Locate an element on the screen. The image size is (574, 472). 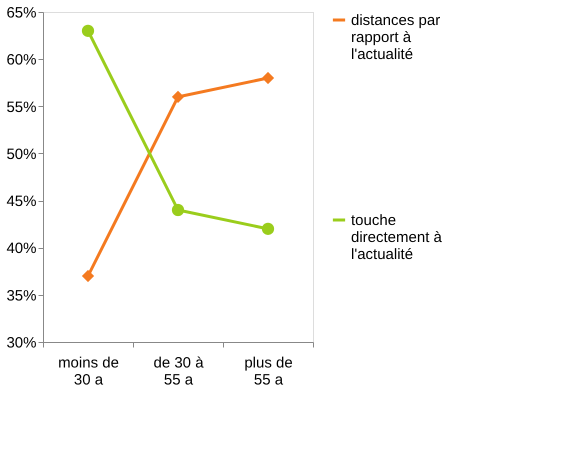
x-tick-label: de 30 à 55 a is located at coordinates (178, 371).